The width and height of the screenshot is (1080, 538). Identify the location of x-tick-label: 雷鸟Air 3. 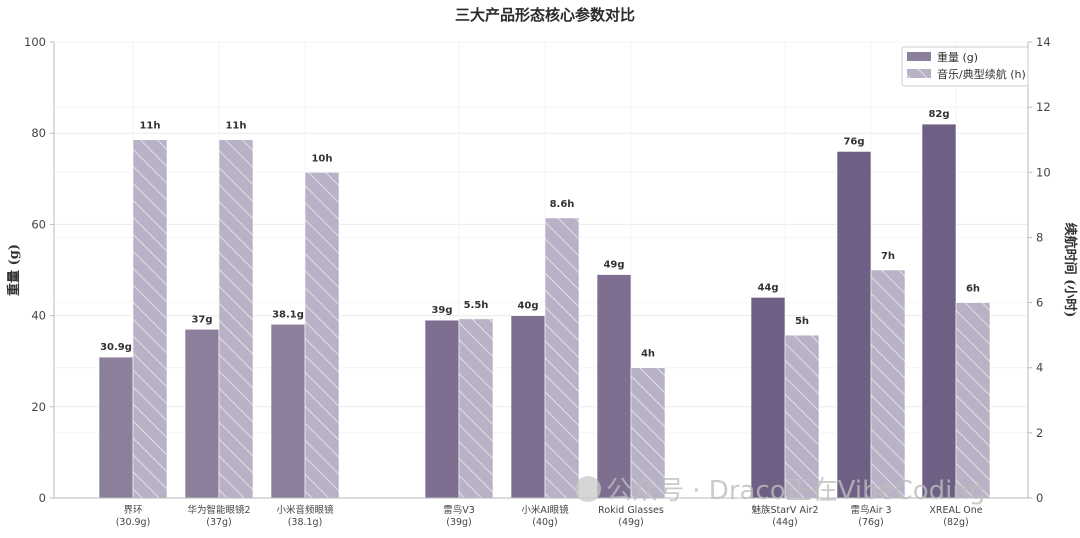
(870, 510).